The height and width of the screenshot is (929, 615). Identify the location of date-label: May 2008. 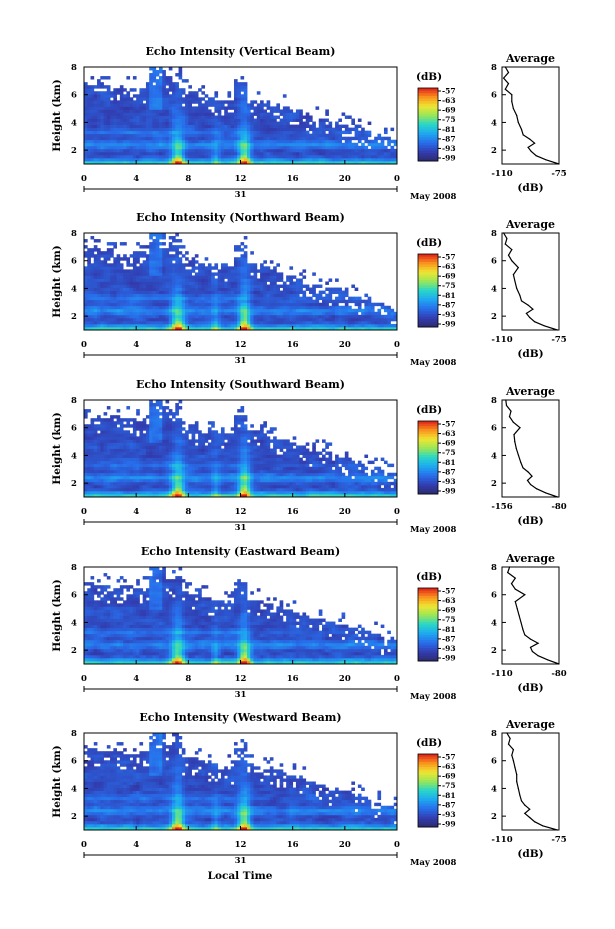
(433, 197).